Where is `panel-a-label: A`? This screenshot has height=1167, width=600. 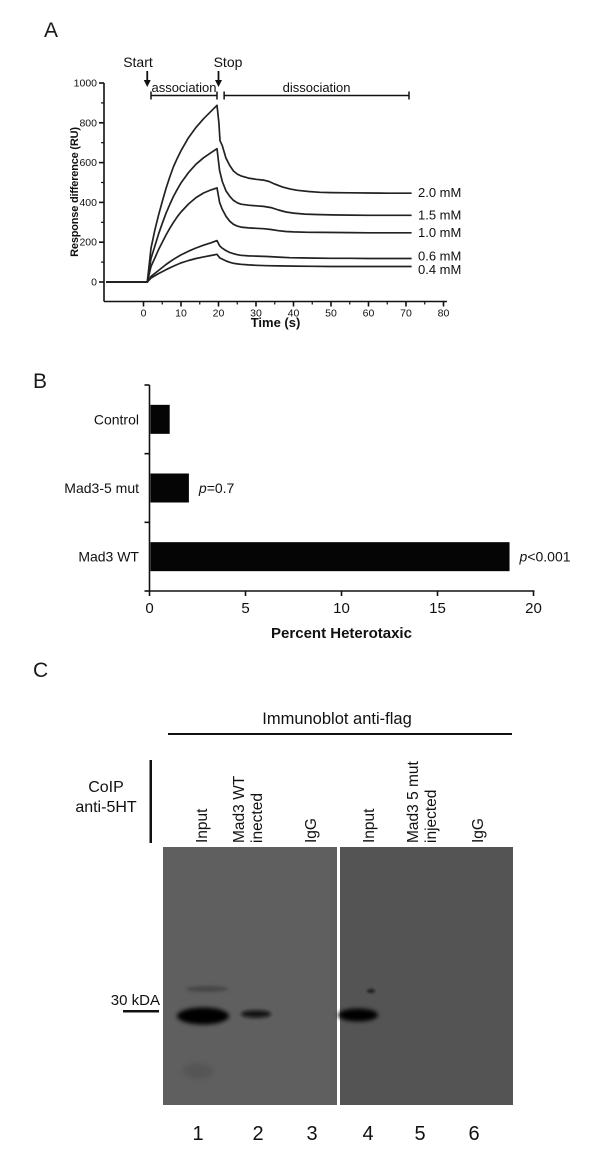
panel-a-label: A is located at coordinates (51, 30).